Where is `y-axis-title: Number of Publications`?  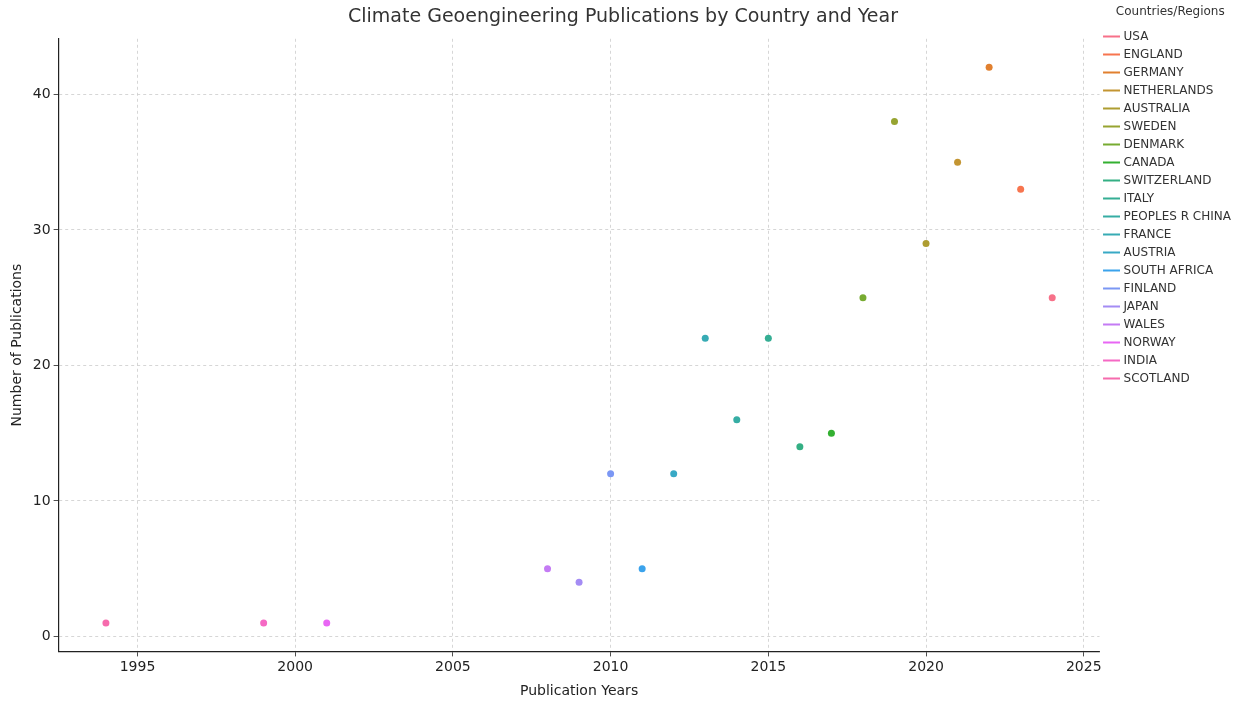 y-axis-title: Number of Publications is located at coordinates (16, 345).